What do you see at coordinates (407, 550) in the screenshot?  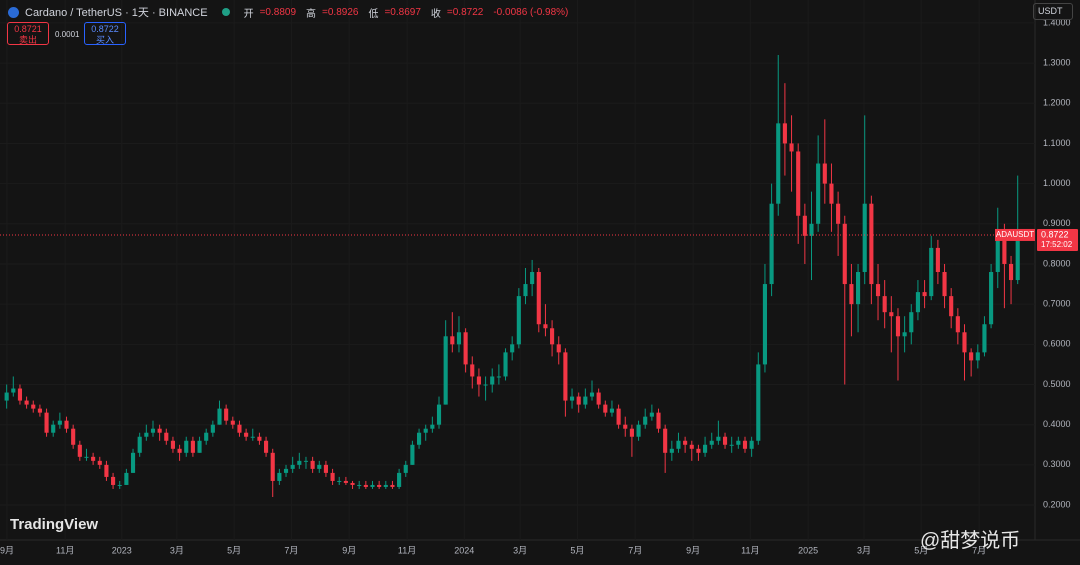 I see `x-tick-label: 11月` at bounding box center [407, 550].